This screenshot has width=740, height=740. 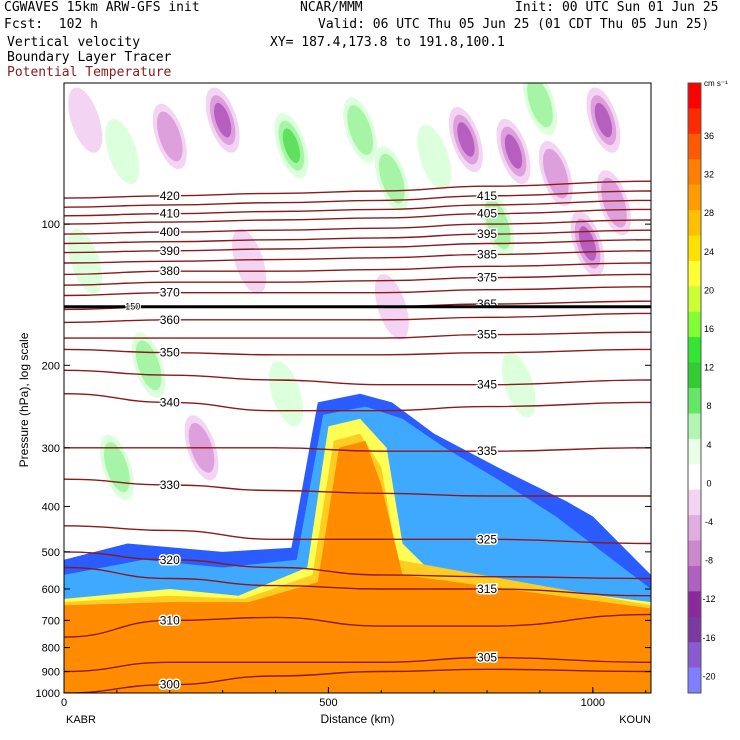 What do you see at coordinates (170, 232) in the screenshot?
I see `theta-label-400: 400` at bounding box center [170, 232].